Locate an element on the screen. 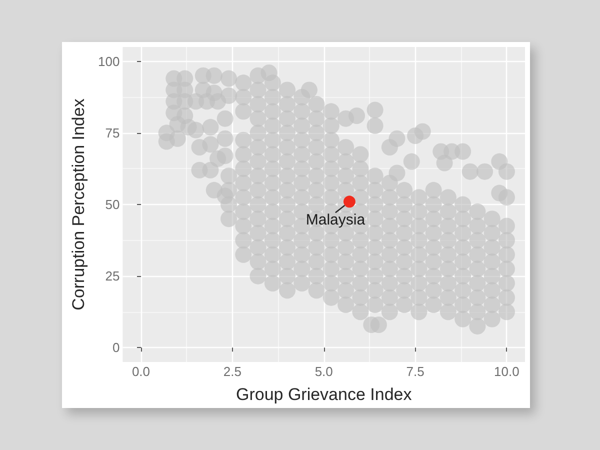 The image size is (600, 450). y-tick-label: 75 is located at coordinates (112, 132).